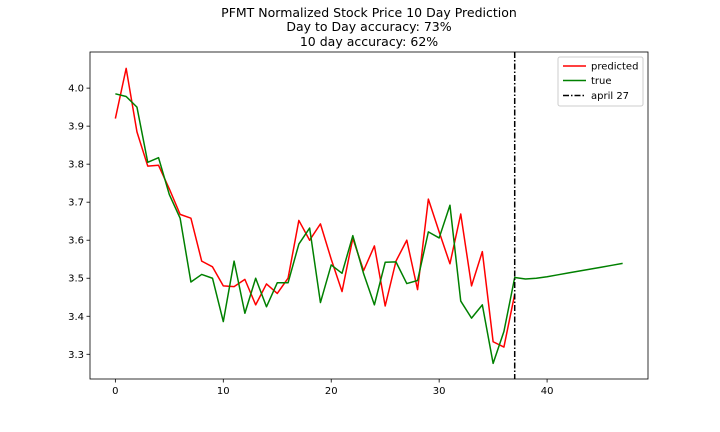  I want to click on chart-title-line-3: 10 day accuracy: 62%, so click(369, 41).